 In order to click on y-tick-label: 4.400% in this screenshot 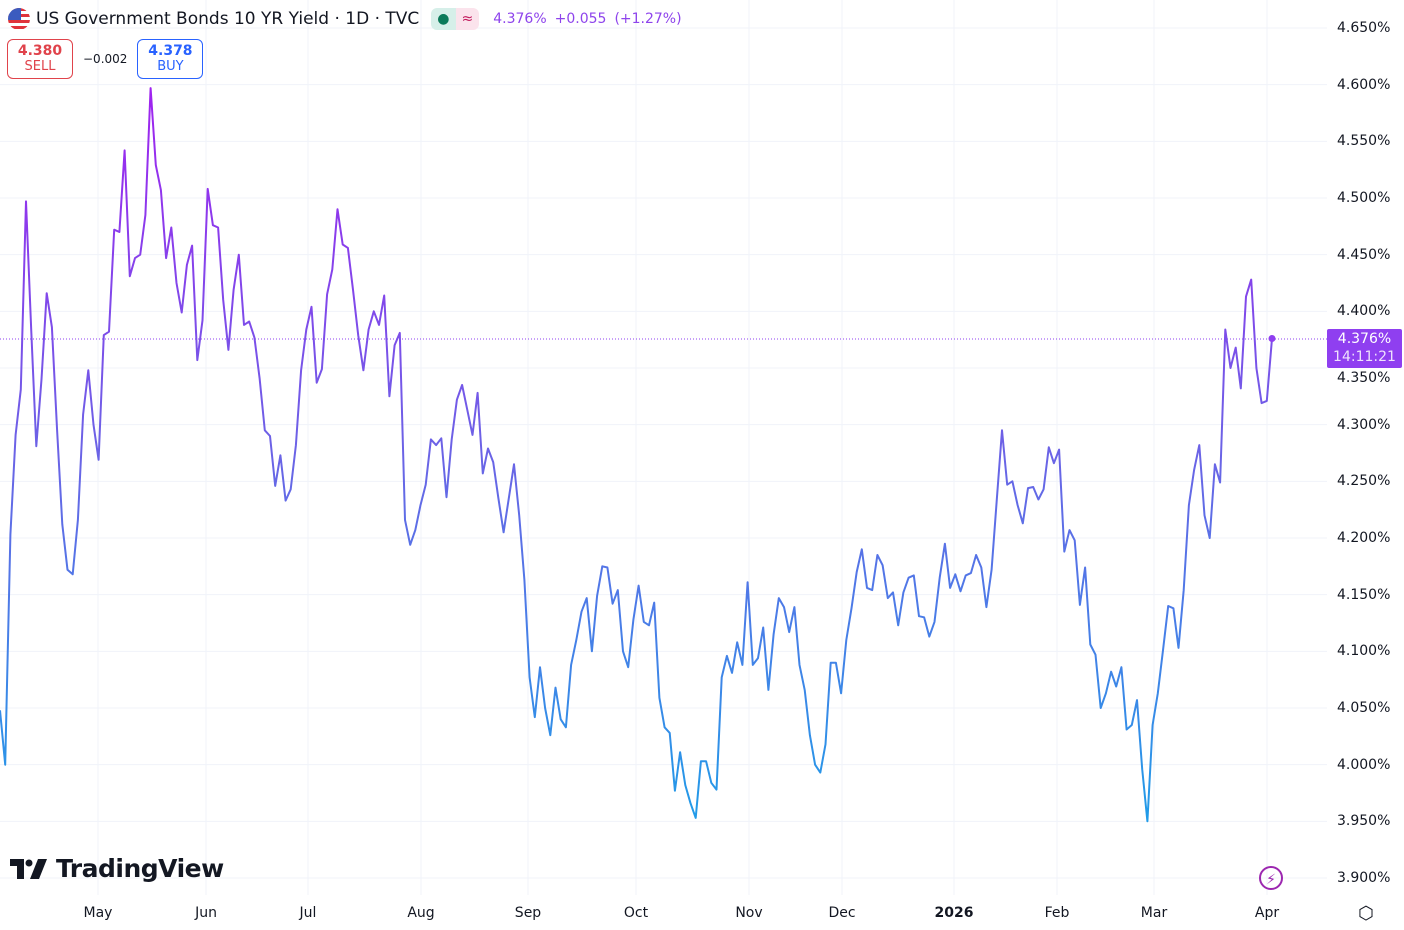, I will do `click(1364, 311)`.